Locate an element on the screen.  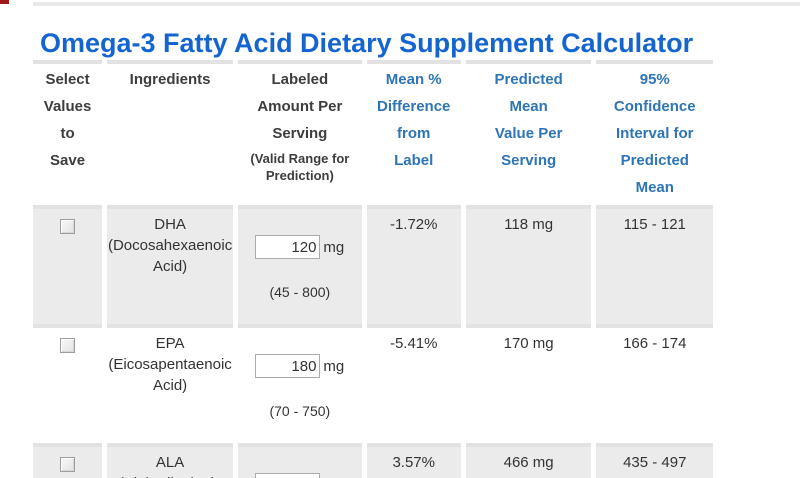
valid-range: (70 - 750) is located at coordinates (300, 411).